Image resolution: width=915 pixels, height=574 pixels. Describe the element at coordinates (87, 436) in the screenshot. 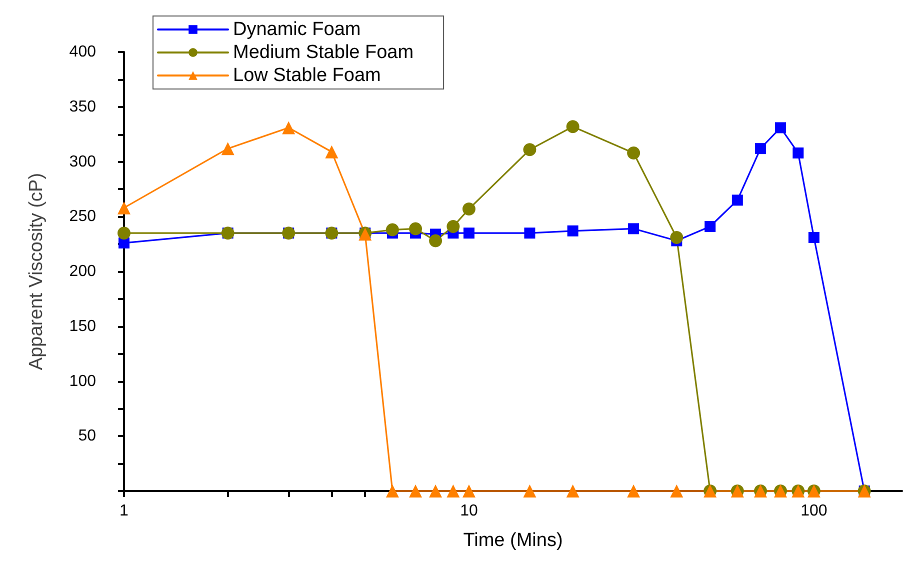

I see `y-tick-label: 50` at that location.